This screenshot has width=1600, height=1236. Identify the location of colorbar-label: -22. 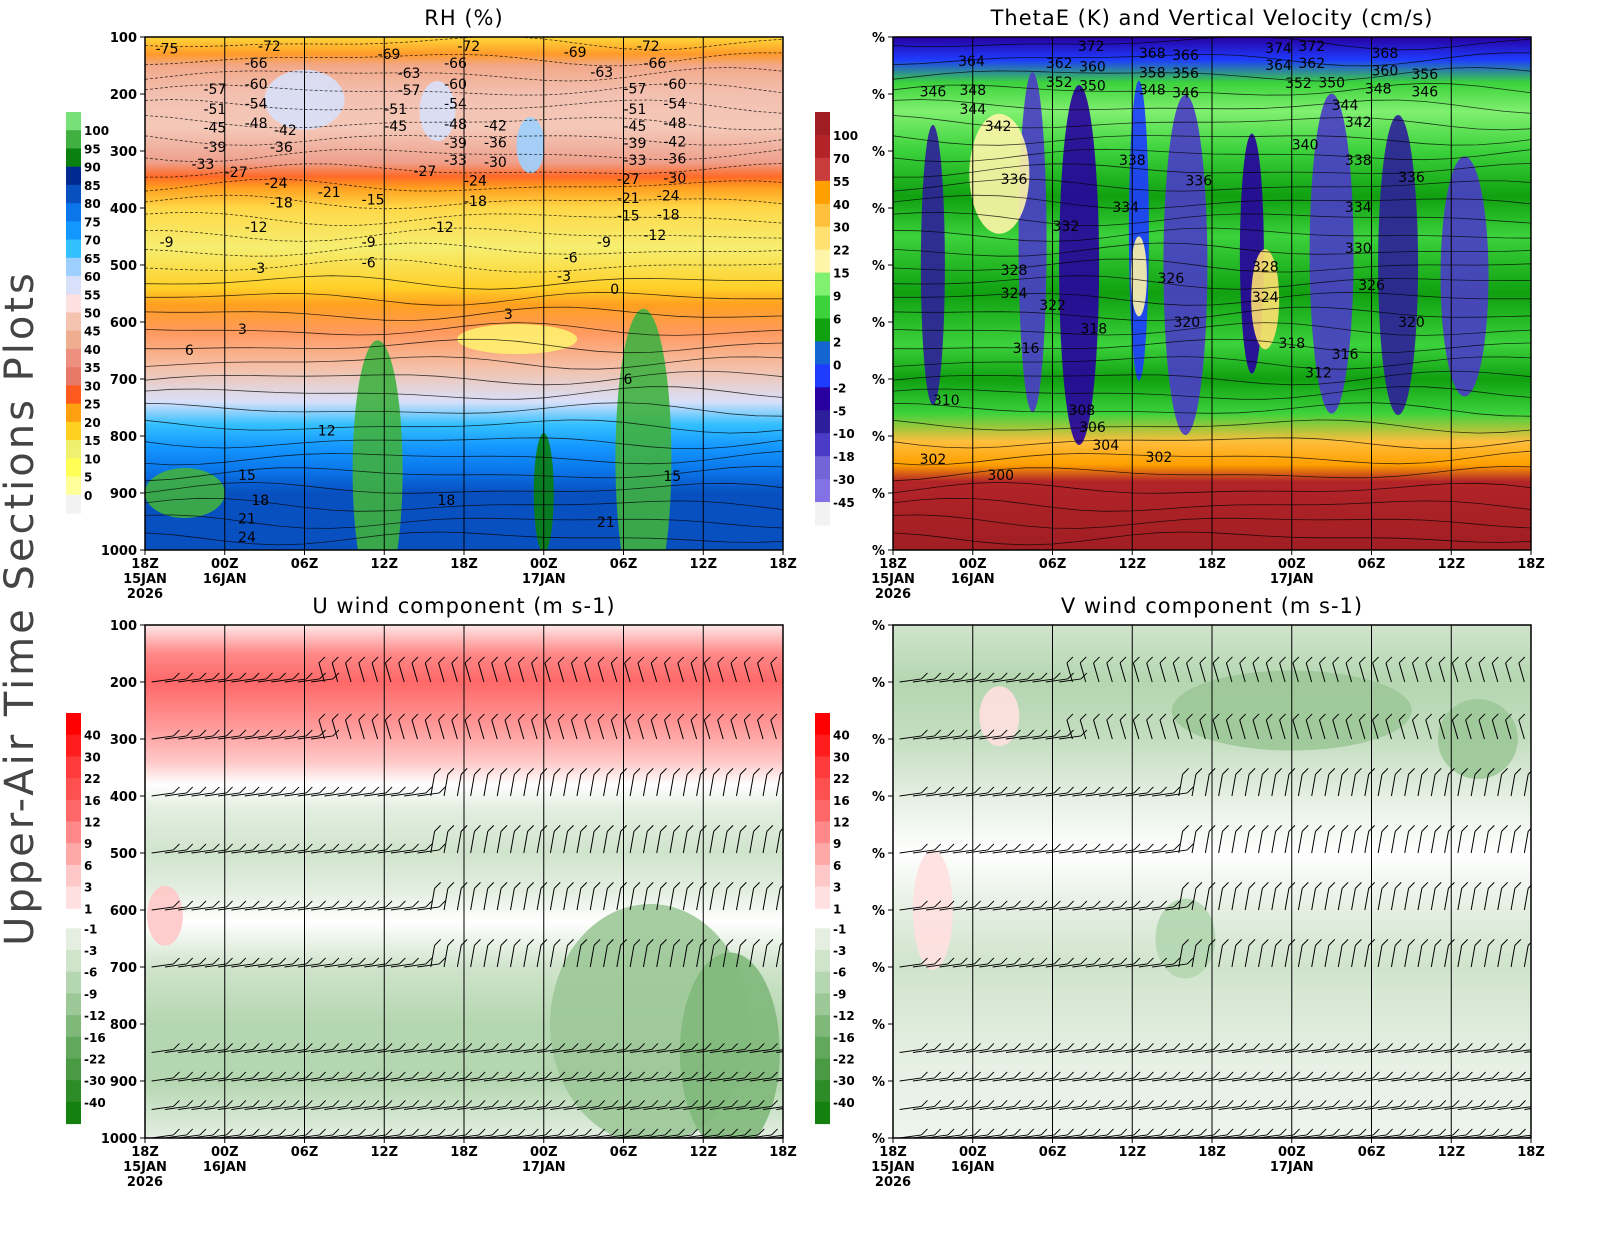
(95, 1060).